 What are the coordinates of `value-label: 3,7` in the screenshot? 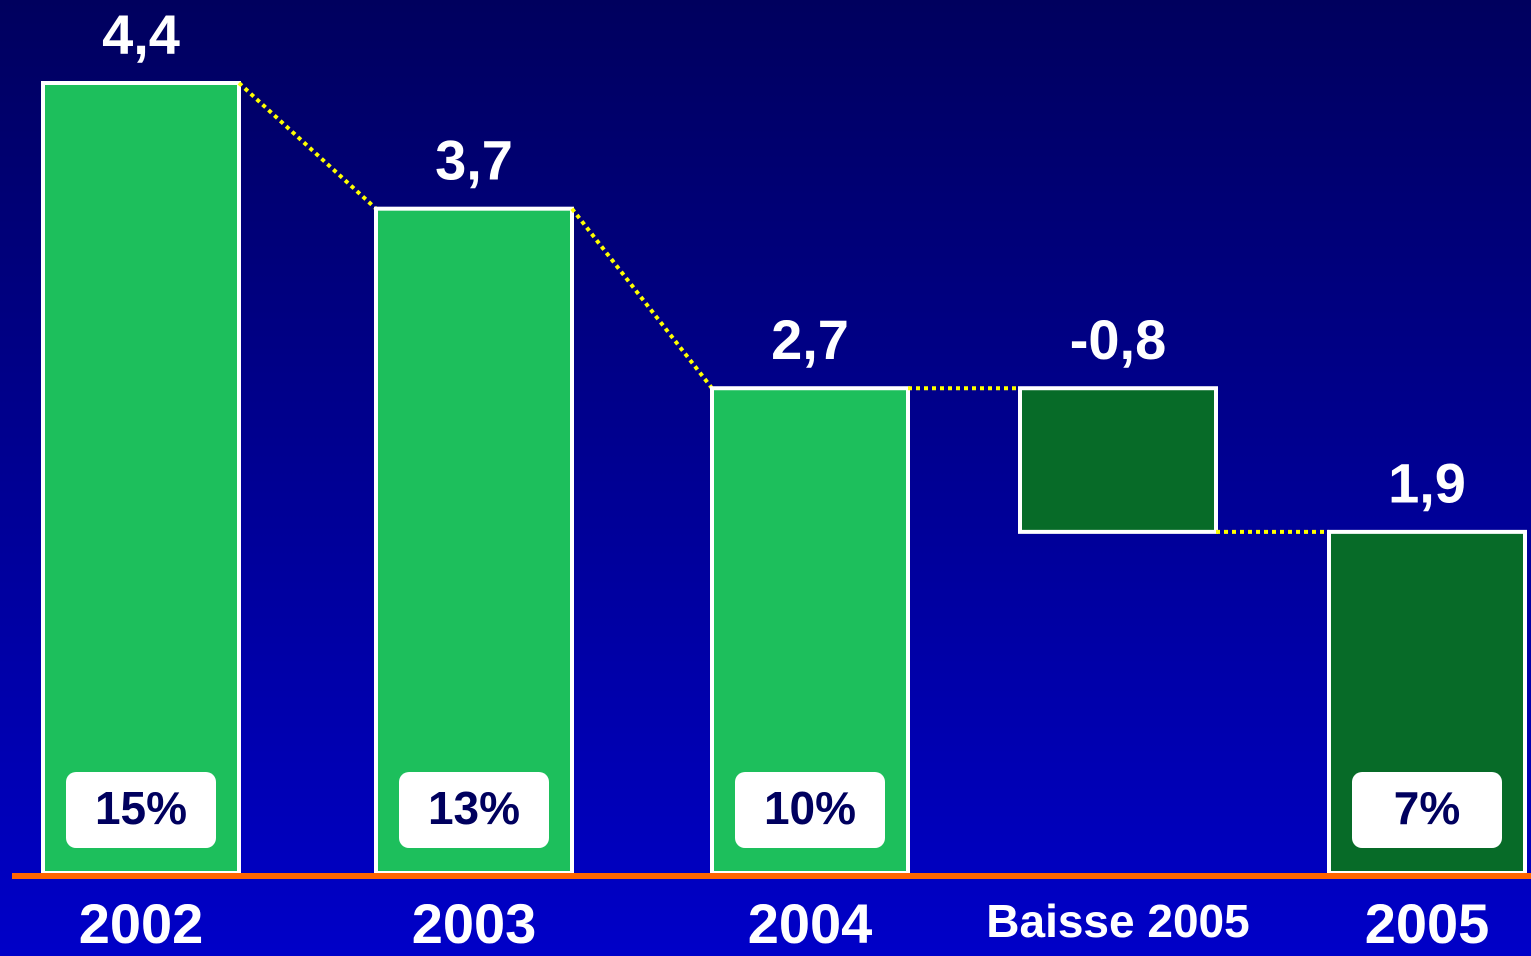 It's located at (474, 159).